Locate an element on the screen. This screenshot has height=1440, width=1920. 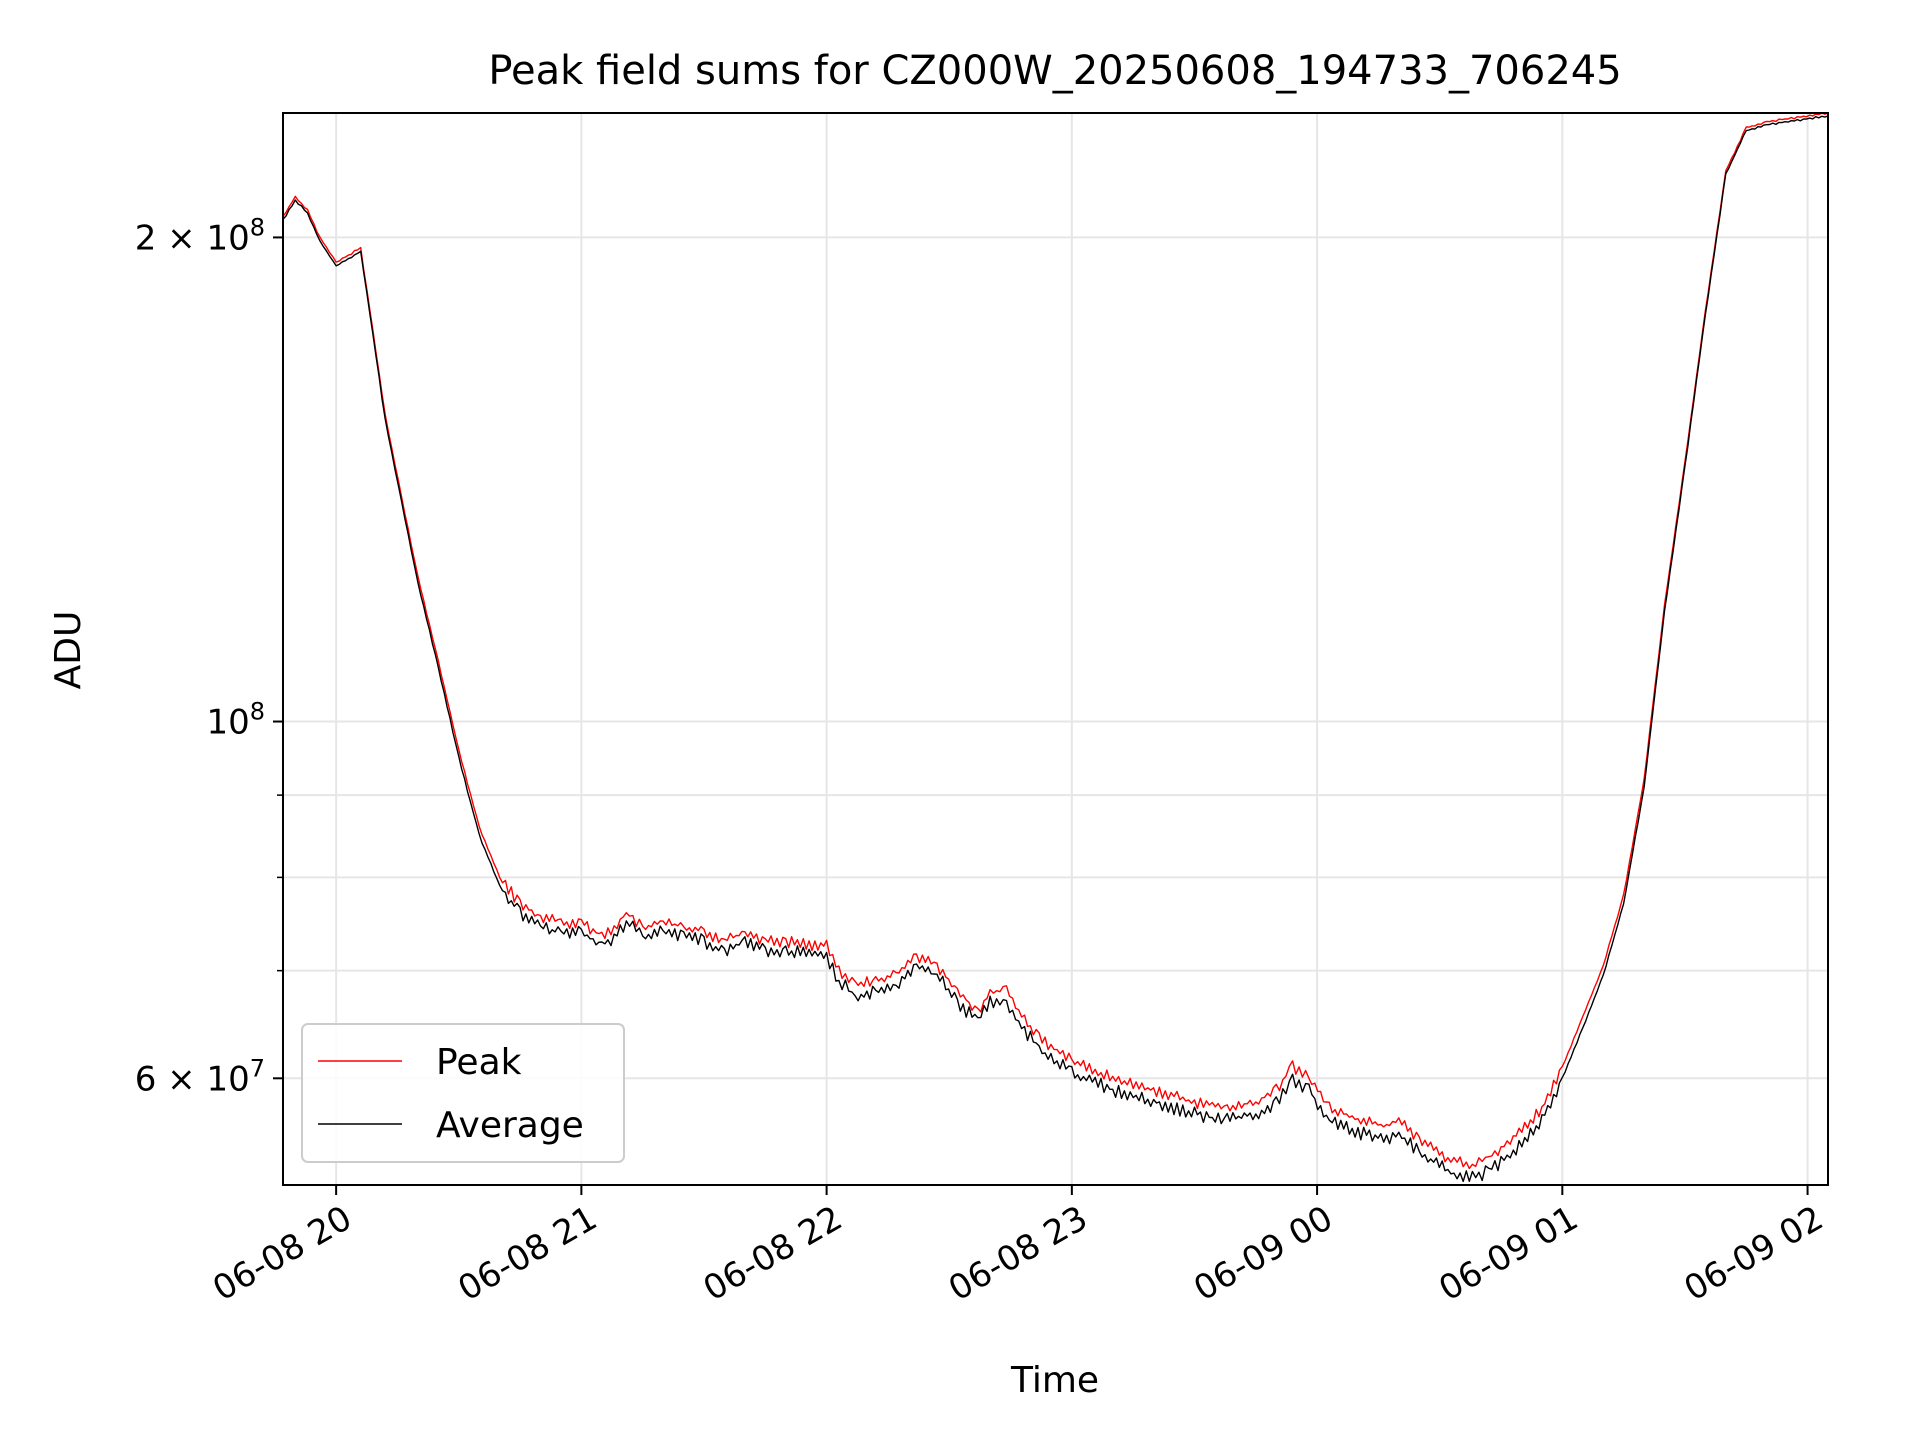
legend: Peak Average is located at coordinates (463, 1093).